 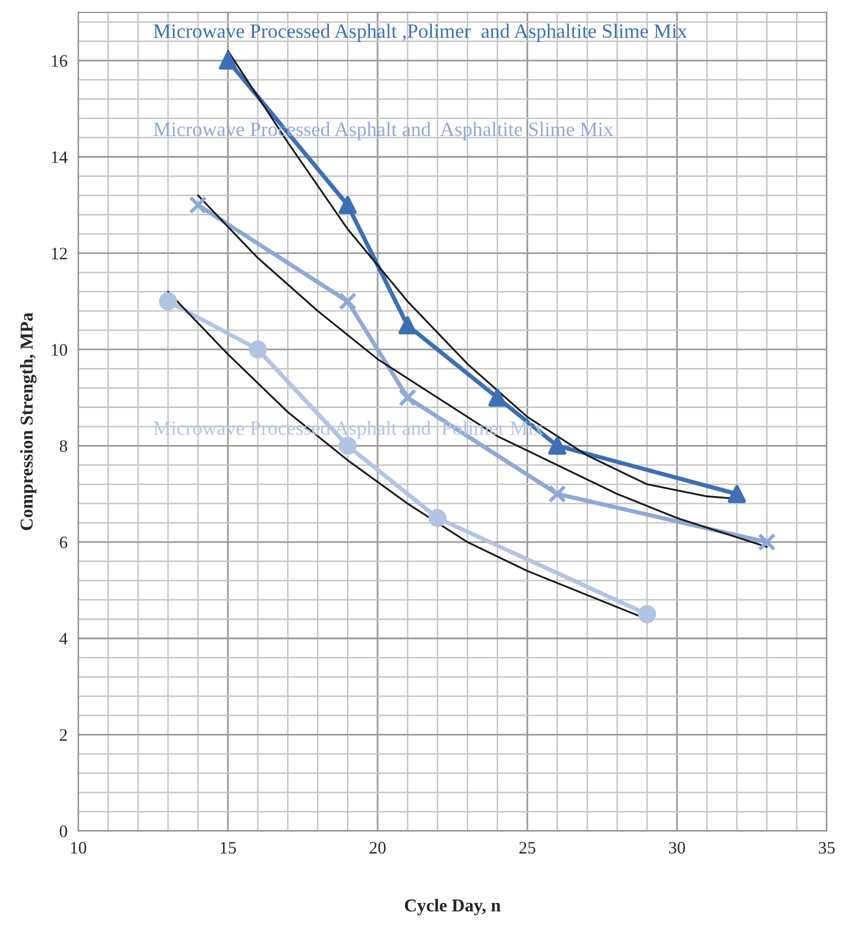 What do you see at coordinates (28, 421) in the screenshot?
I see `y-axis-title: Compression Strength, MPa` at bounding box center [28, 421].